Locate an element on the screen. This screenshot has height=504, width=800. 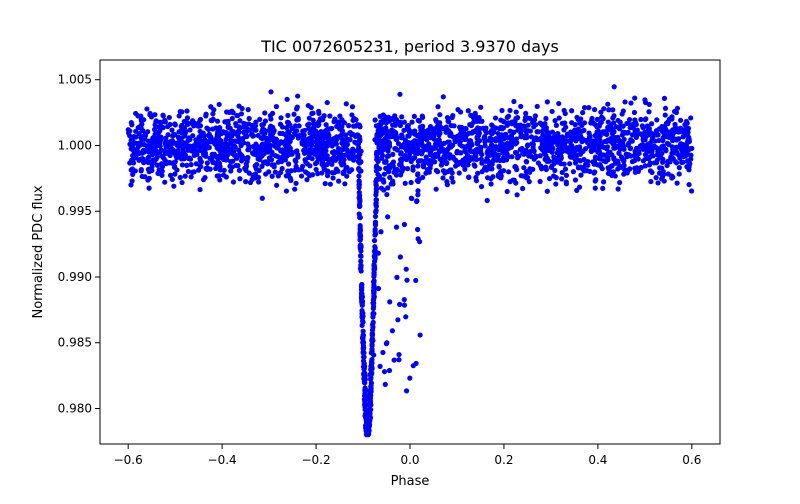
chart-title: TIC 0072605231, period 3.9370 days is located at coordinates (409, 46).